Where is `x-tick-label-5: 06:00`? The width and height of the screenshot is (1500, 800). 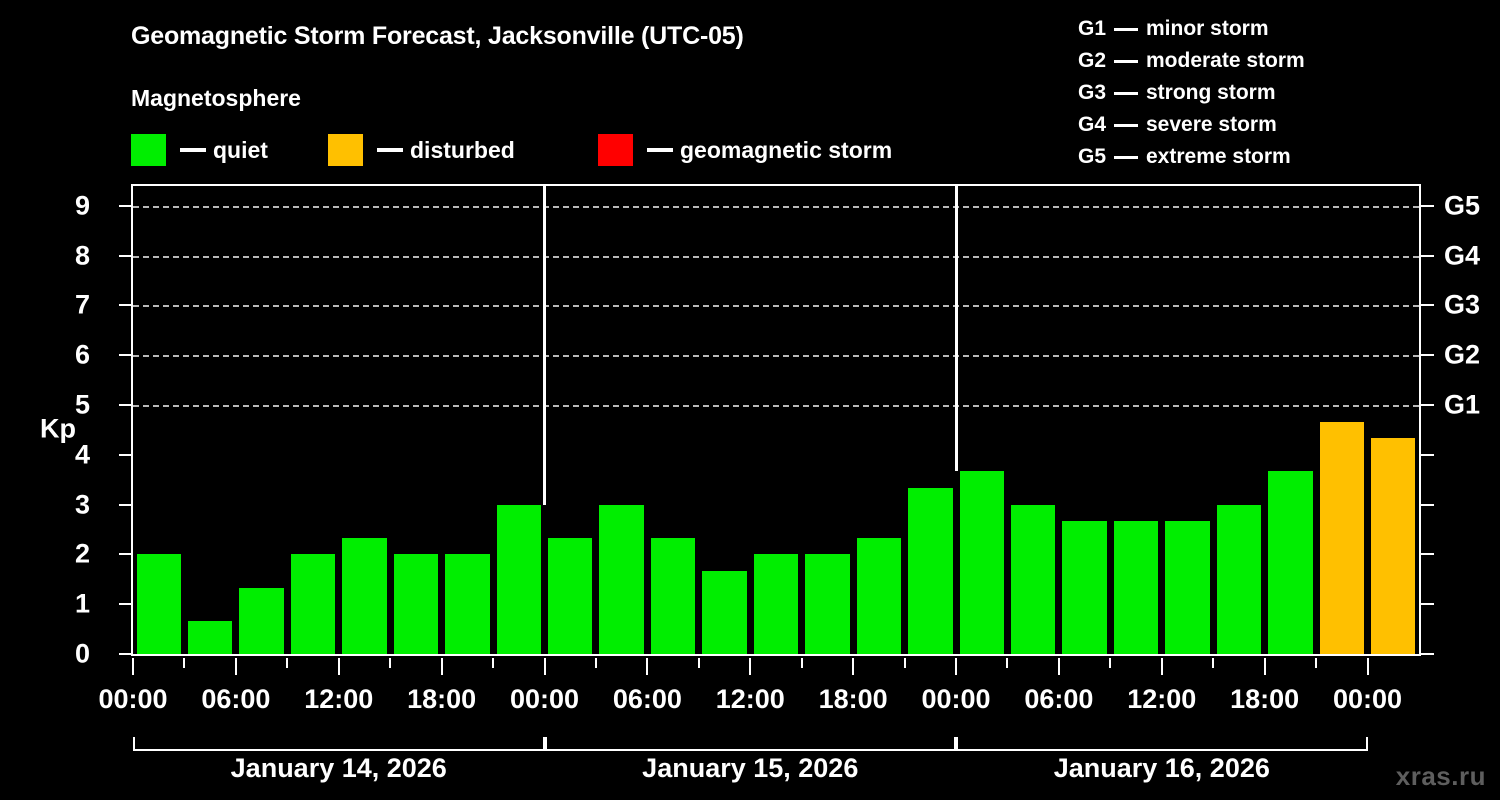 x-tick-label-5: 06:00 is located at coordinates (647, 699).